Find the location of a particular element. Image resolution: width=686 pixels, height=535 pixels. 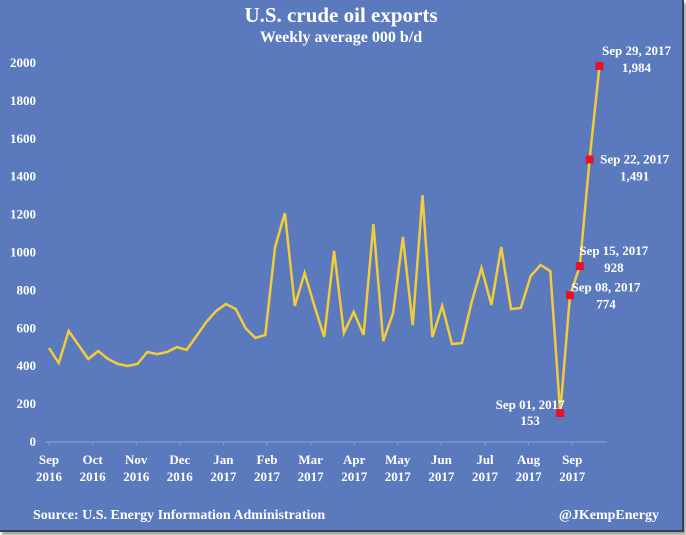

annotation-value: 774 is located at coordinates (606, 303).